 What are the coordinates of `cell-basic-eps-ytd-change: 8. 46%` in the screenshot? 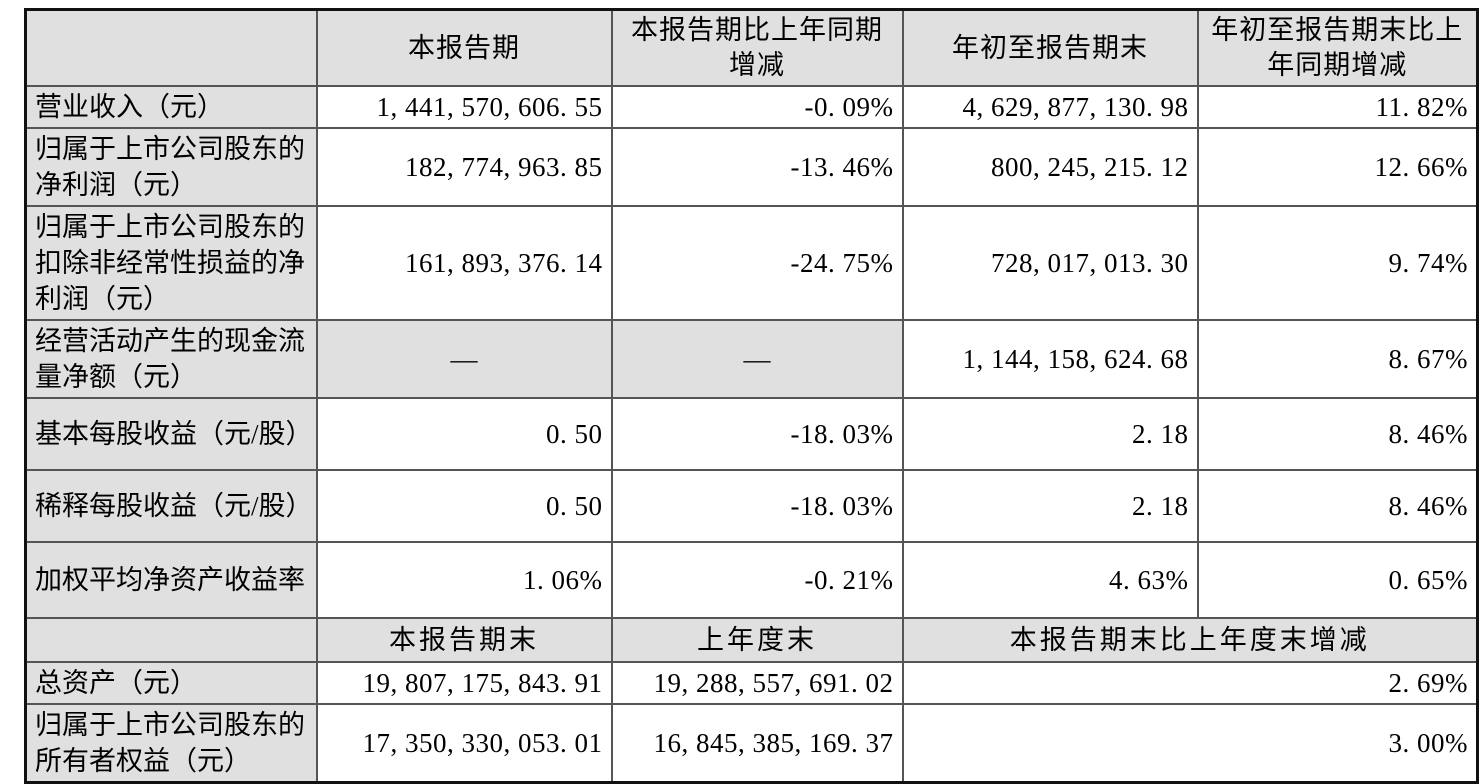 It's located at (1337, 434).